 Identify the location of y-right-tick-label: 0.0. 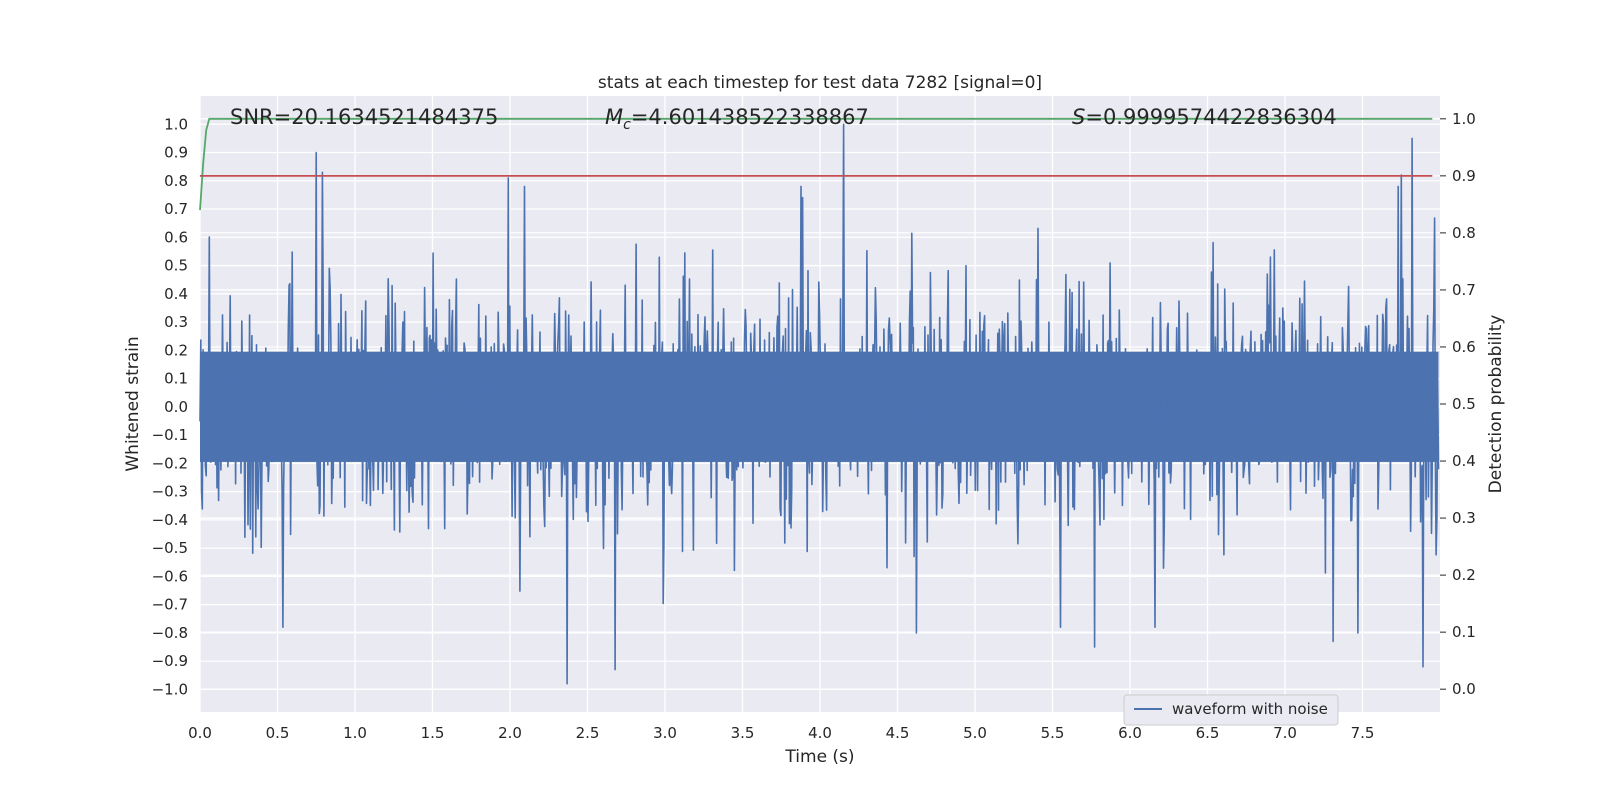
(1464, 689).